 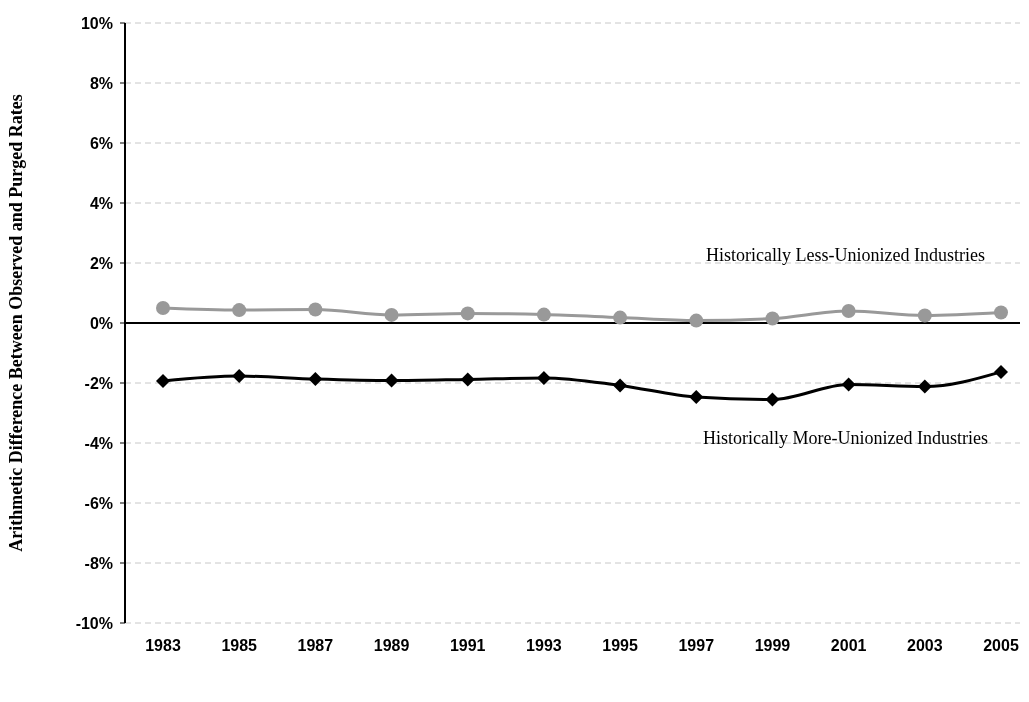 I want to click on y-axis-title: Arithmetic Difference Between Observed and Purged Rates, so click(x=16, y=323).